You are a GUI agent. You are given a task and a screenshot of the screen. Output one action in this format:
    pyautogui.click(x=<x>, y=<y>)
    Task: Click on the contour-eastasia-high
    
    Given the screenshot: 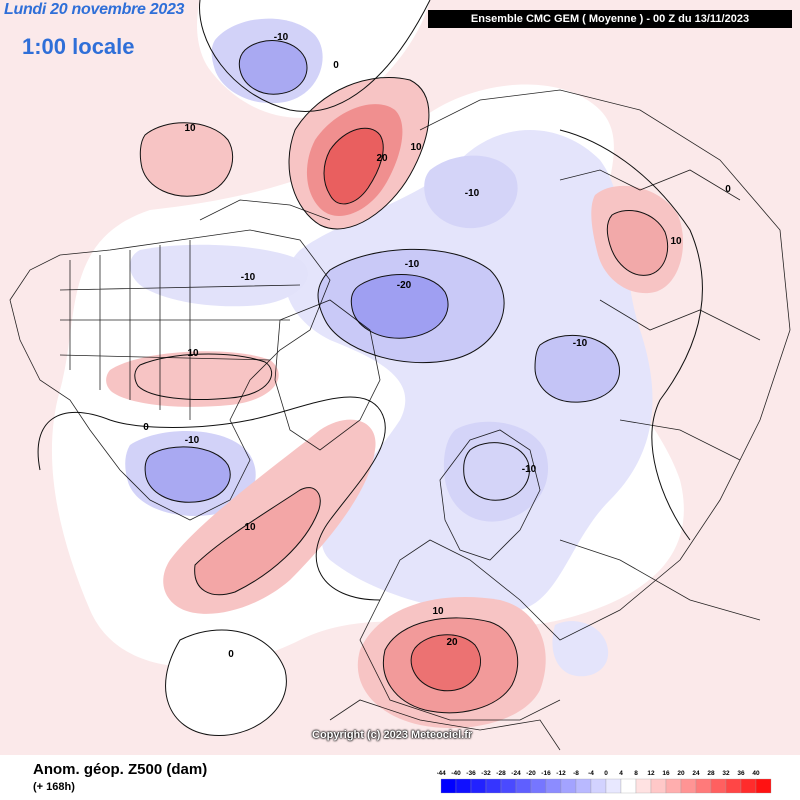 What is the action you would take?
    pyautogui.click(x=637, y=243)
    